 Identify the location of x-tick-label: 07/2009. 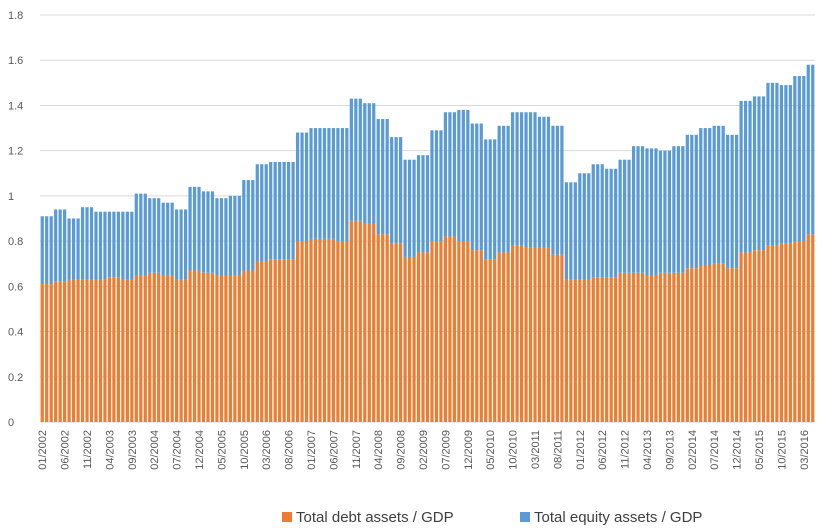
(446, 450).